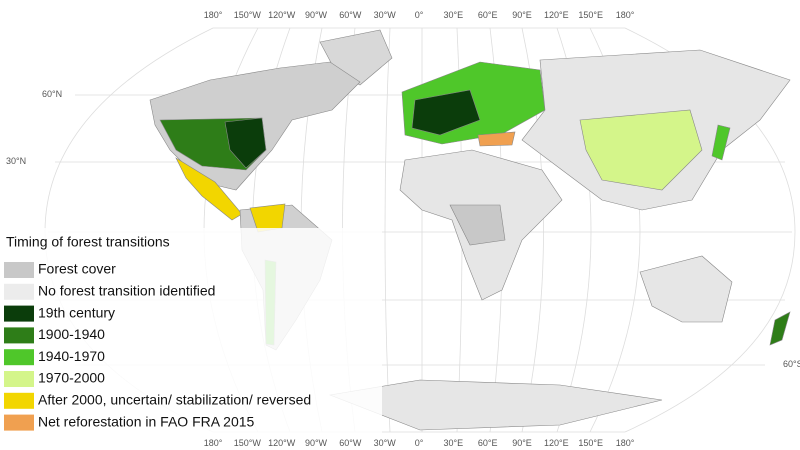 This screenshot has width=800, height=450. Describe the element at coordinates (780, 328) in the screenshot. I see `new-zealand` at that location.